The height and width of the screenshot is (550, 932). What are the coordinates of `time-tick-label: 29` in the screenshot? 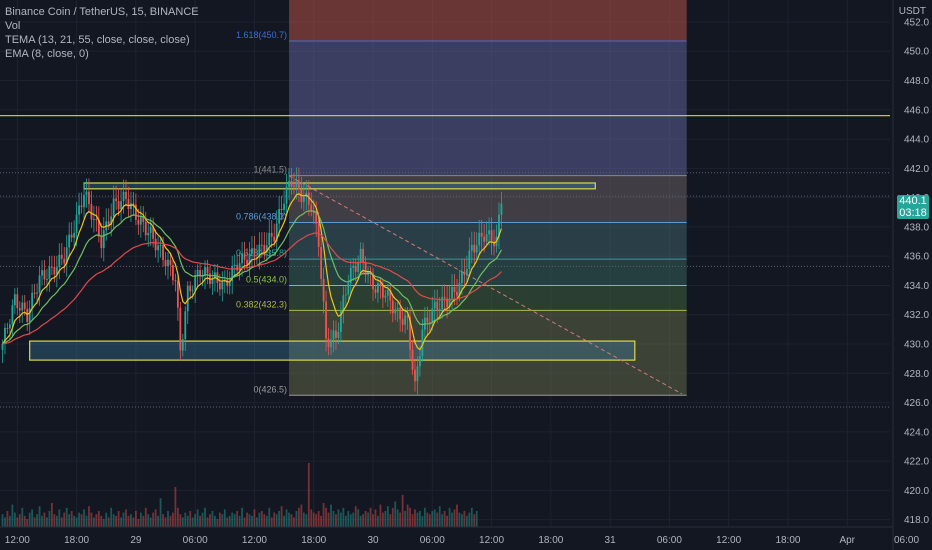 It's located at (136, 540).